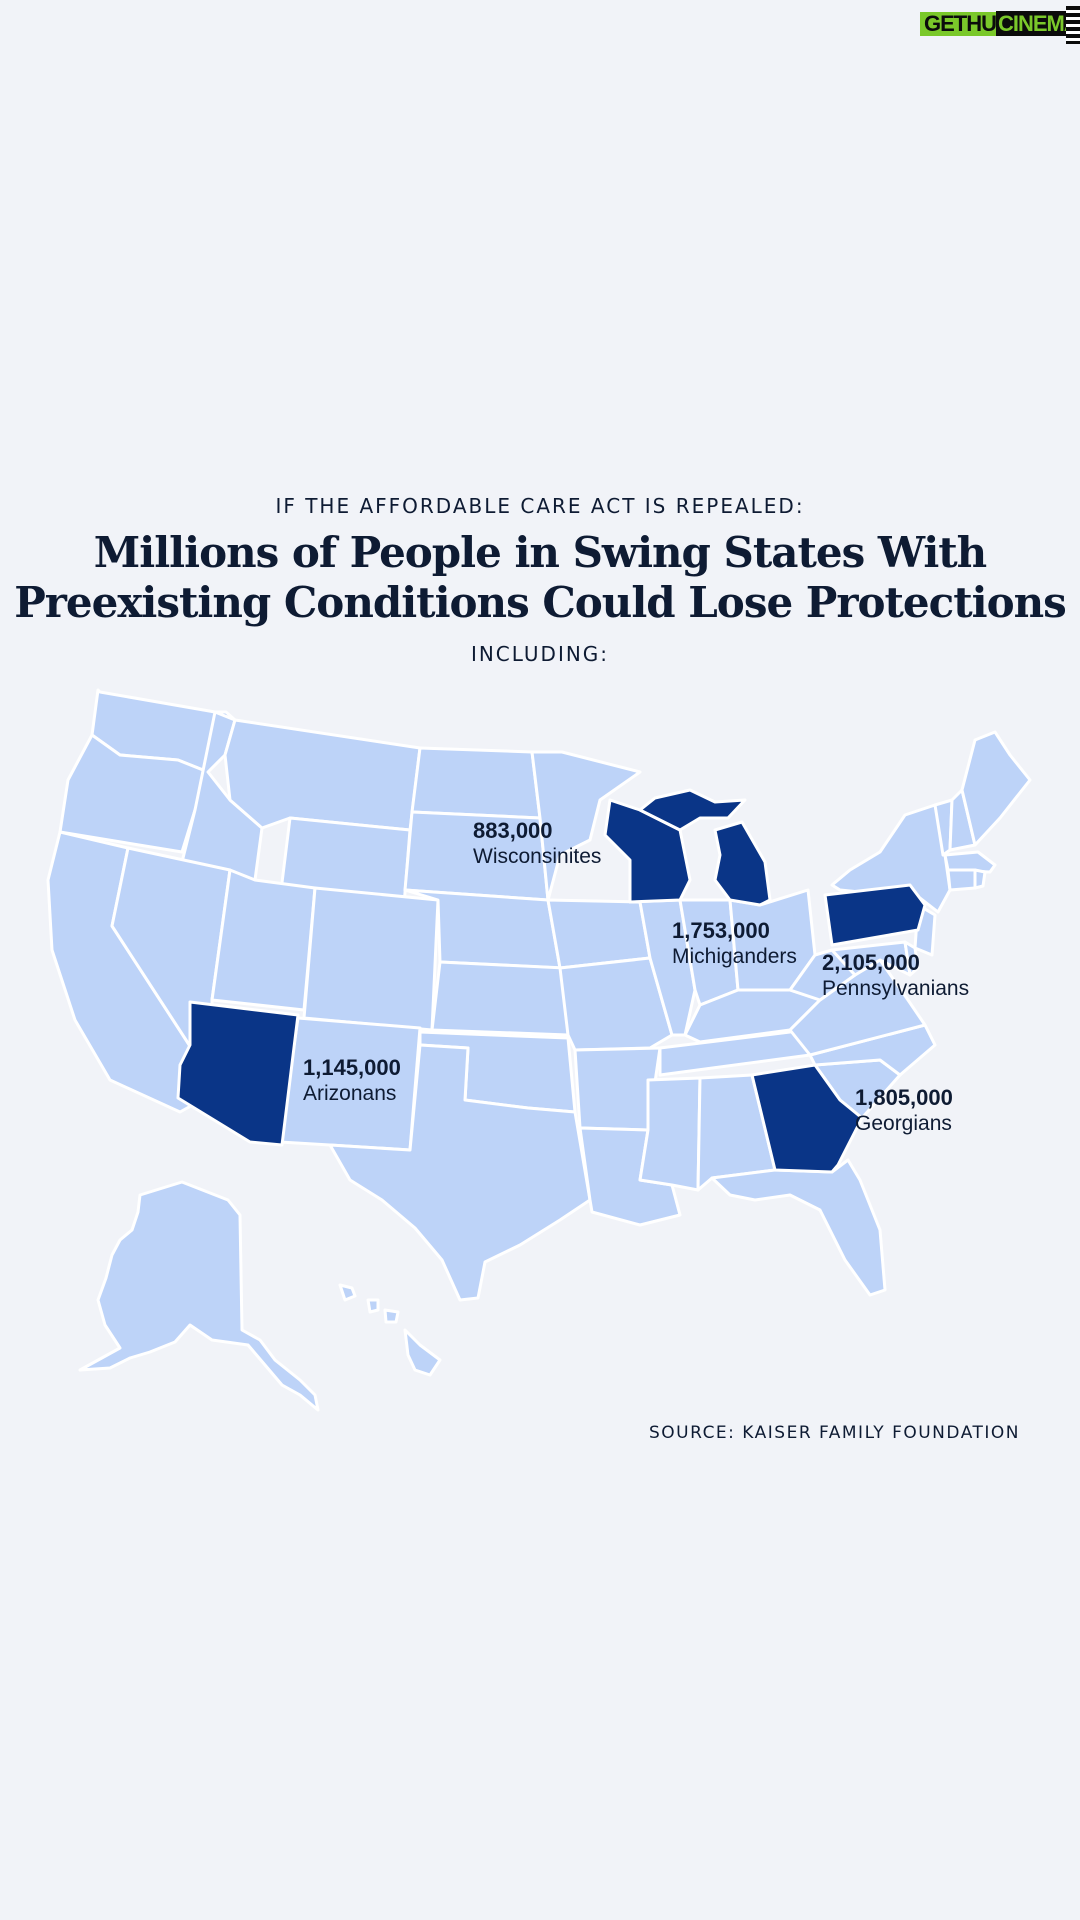 Image resolution: width=1080 pixels, height=1920 pixels. I want to click on logo-badge, so click(960, 24).